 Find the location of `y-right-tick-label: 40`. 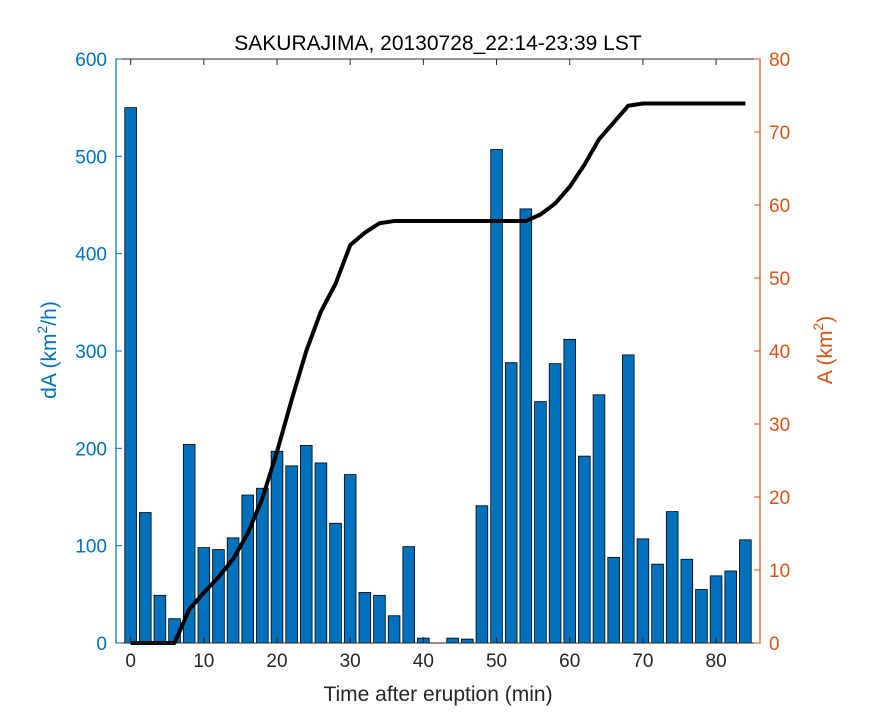

y-right-tick-label: 40 is located at coordinates (779, 352).